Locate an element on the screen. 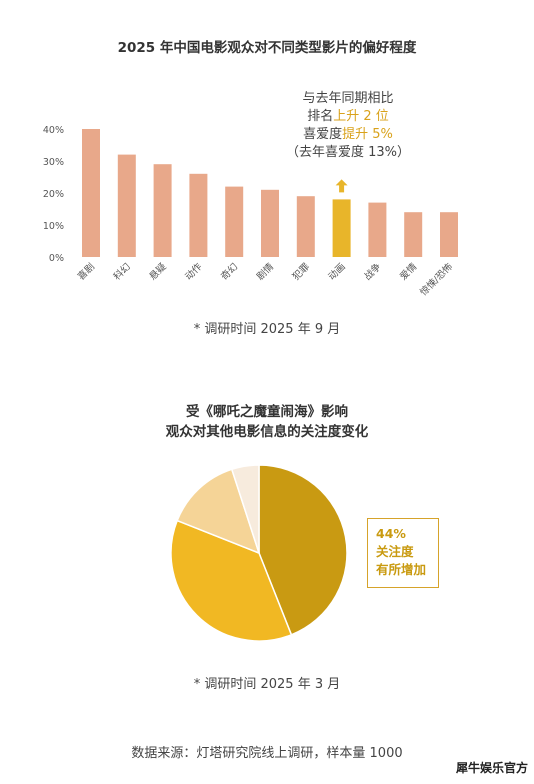  x-tick-label: 动作 is located at coordinates (194, 271).